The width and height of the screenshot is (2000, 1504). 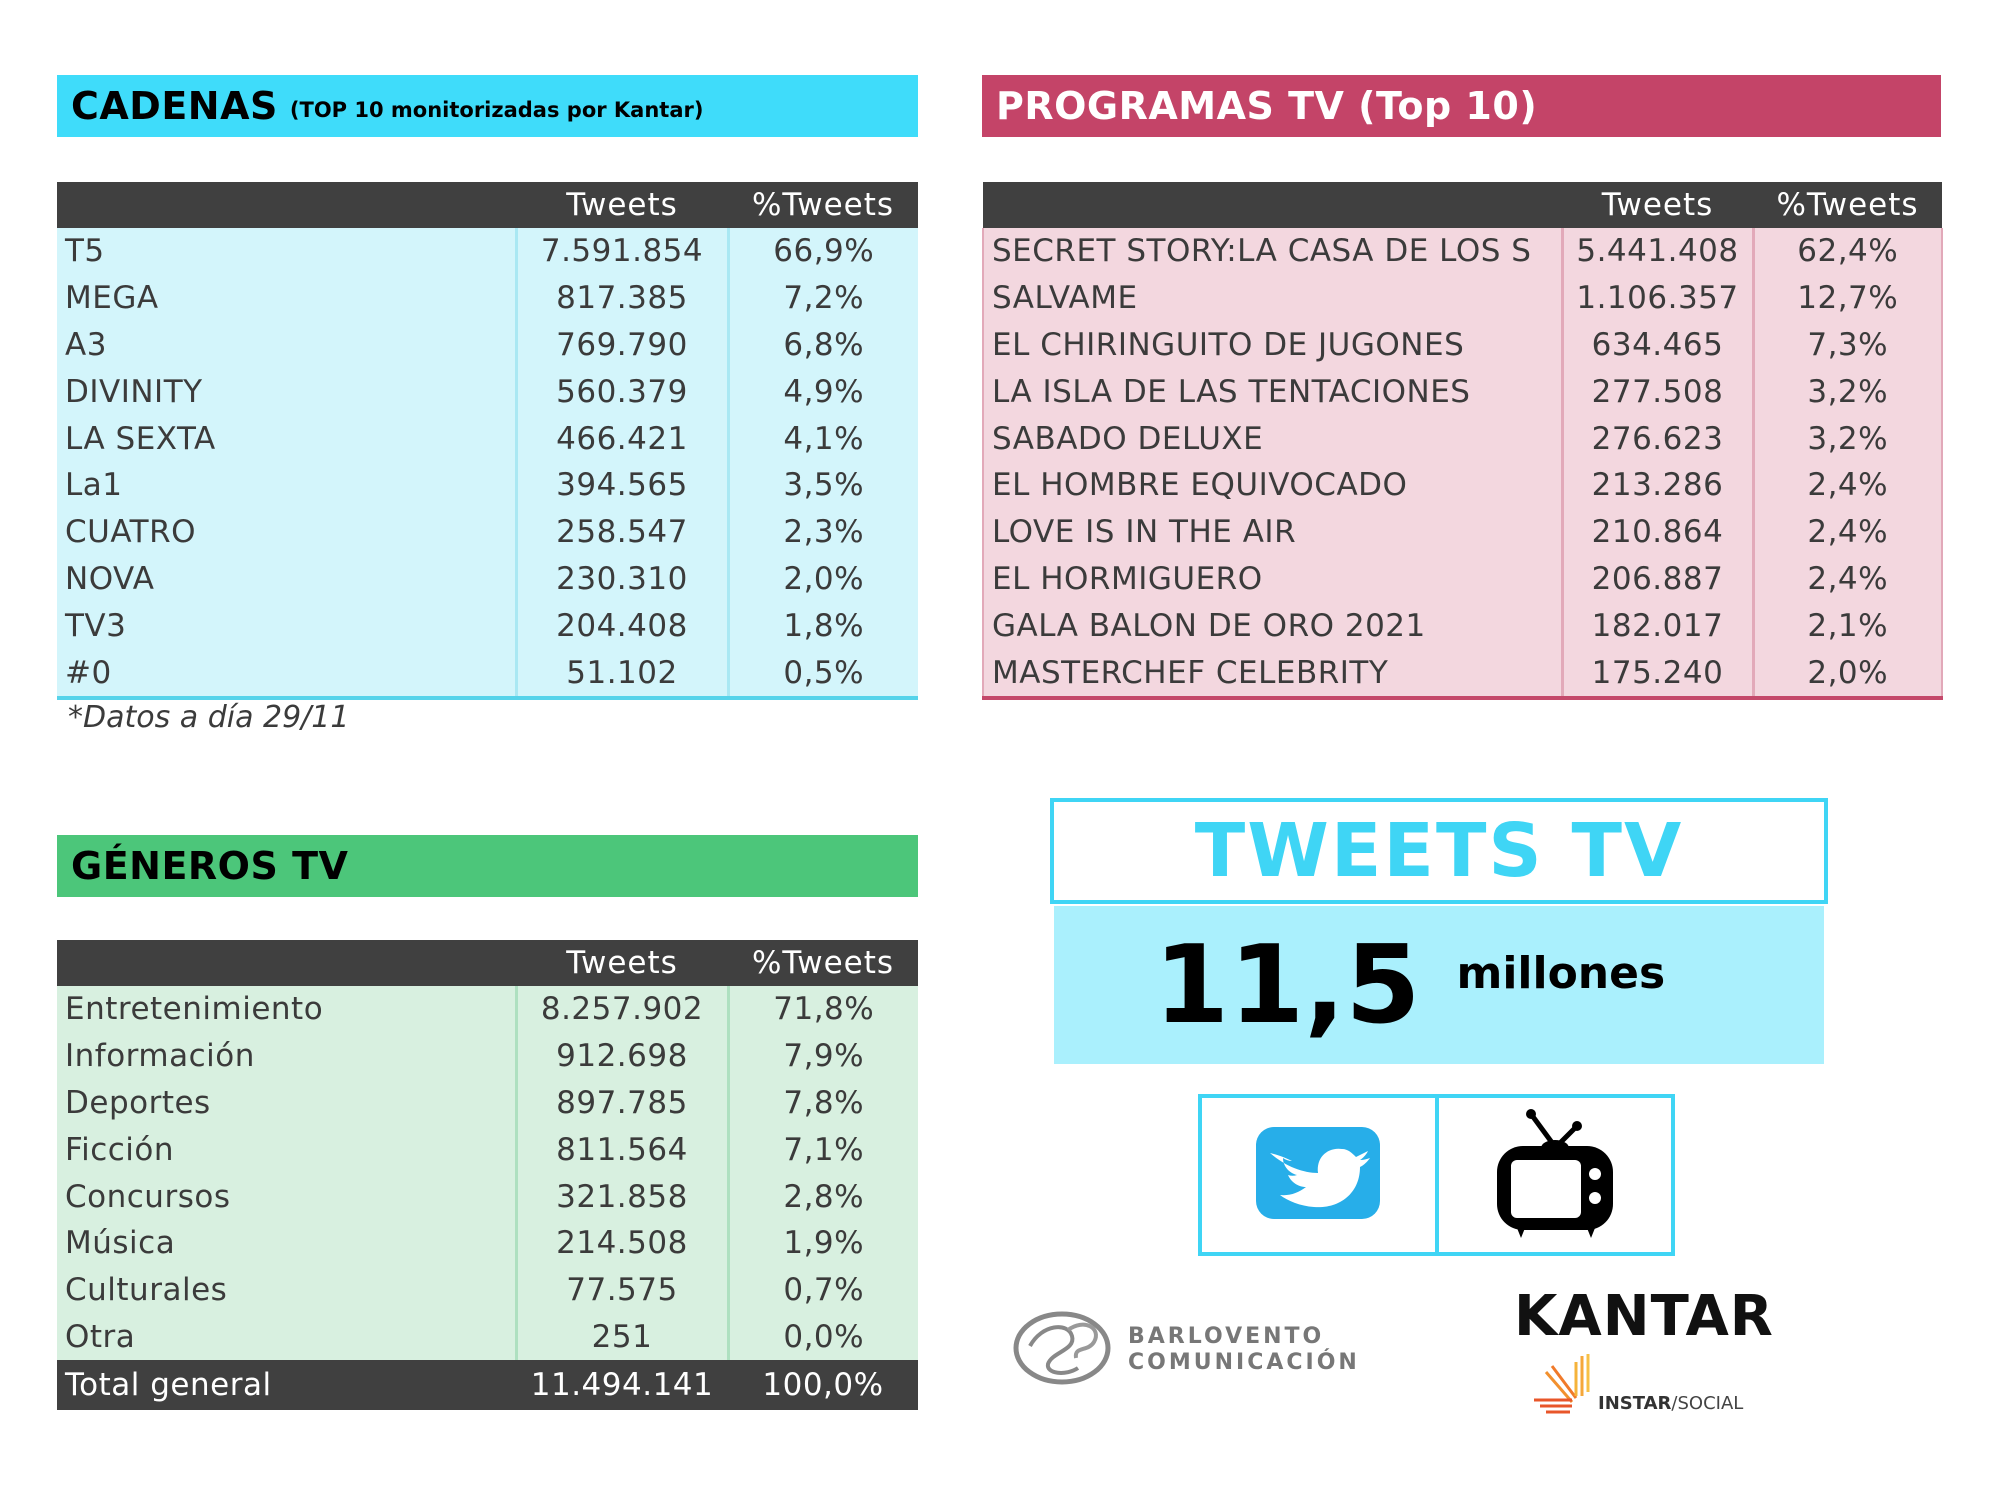 I want to click on tweets-pct: 0,7%, so click(x=822, y=1290).